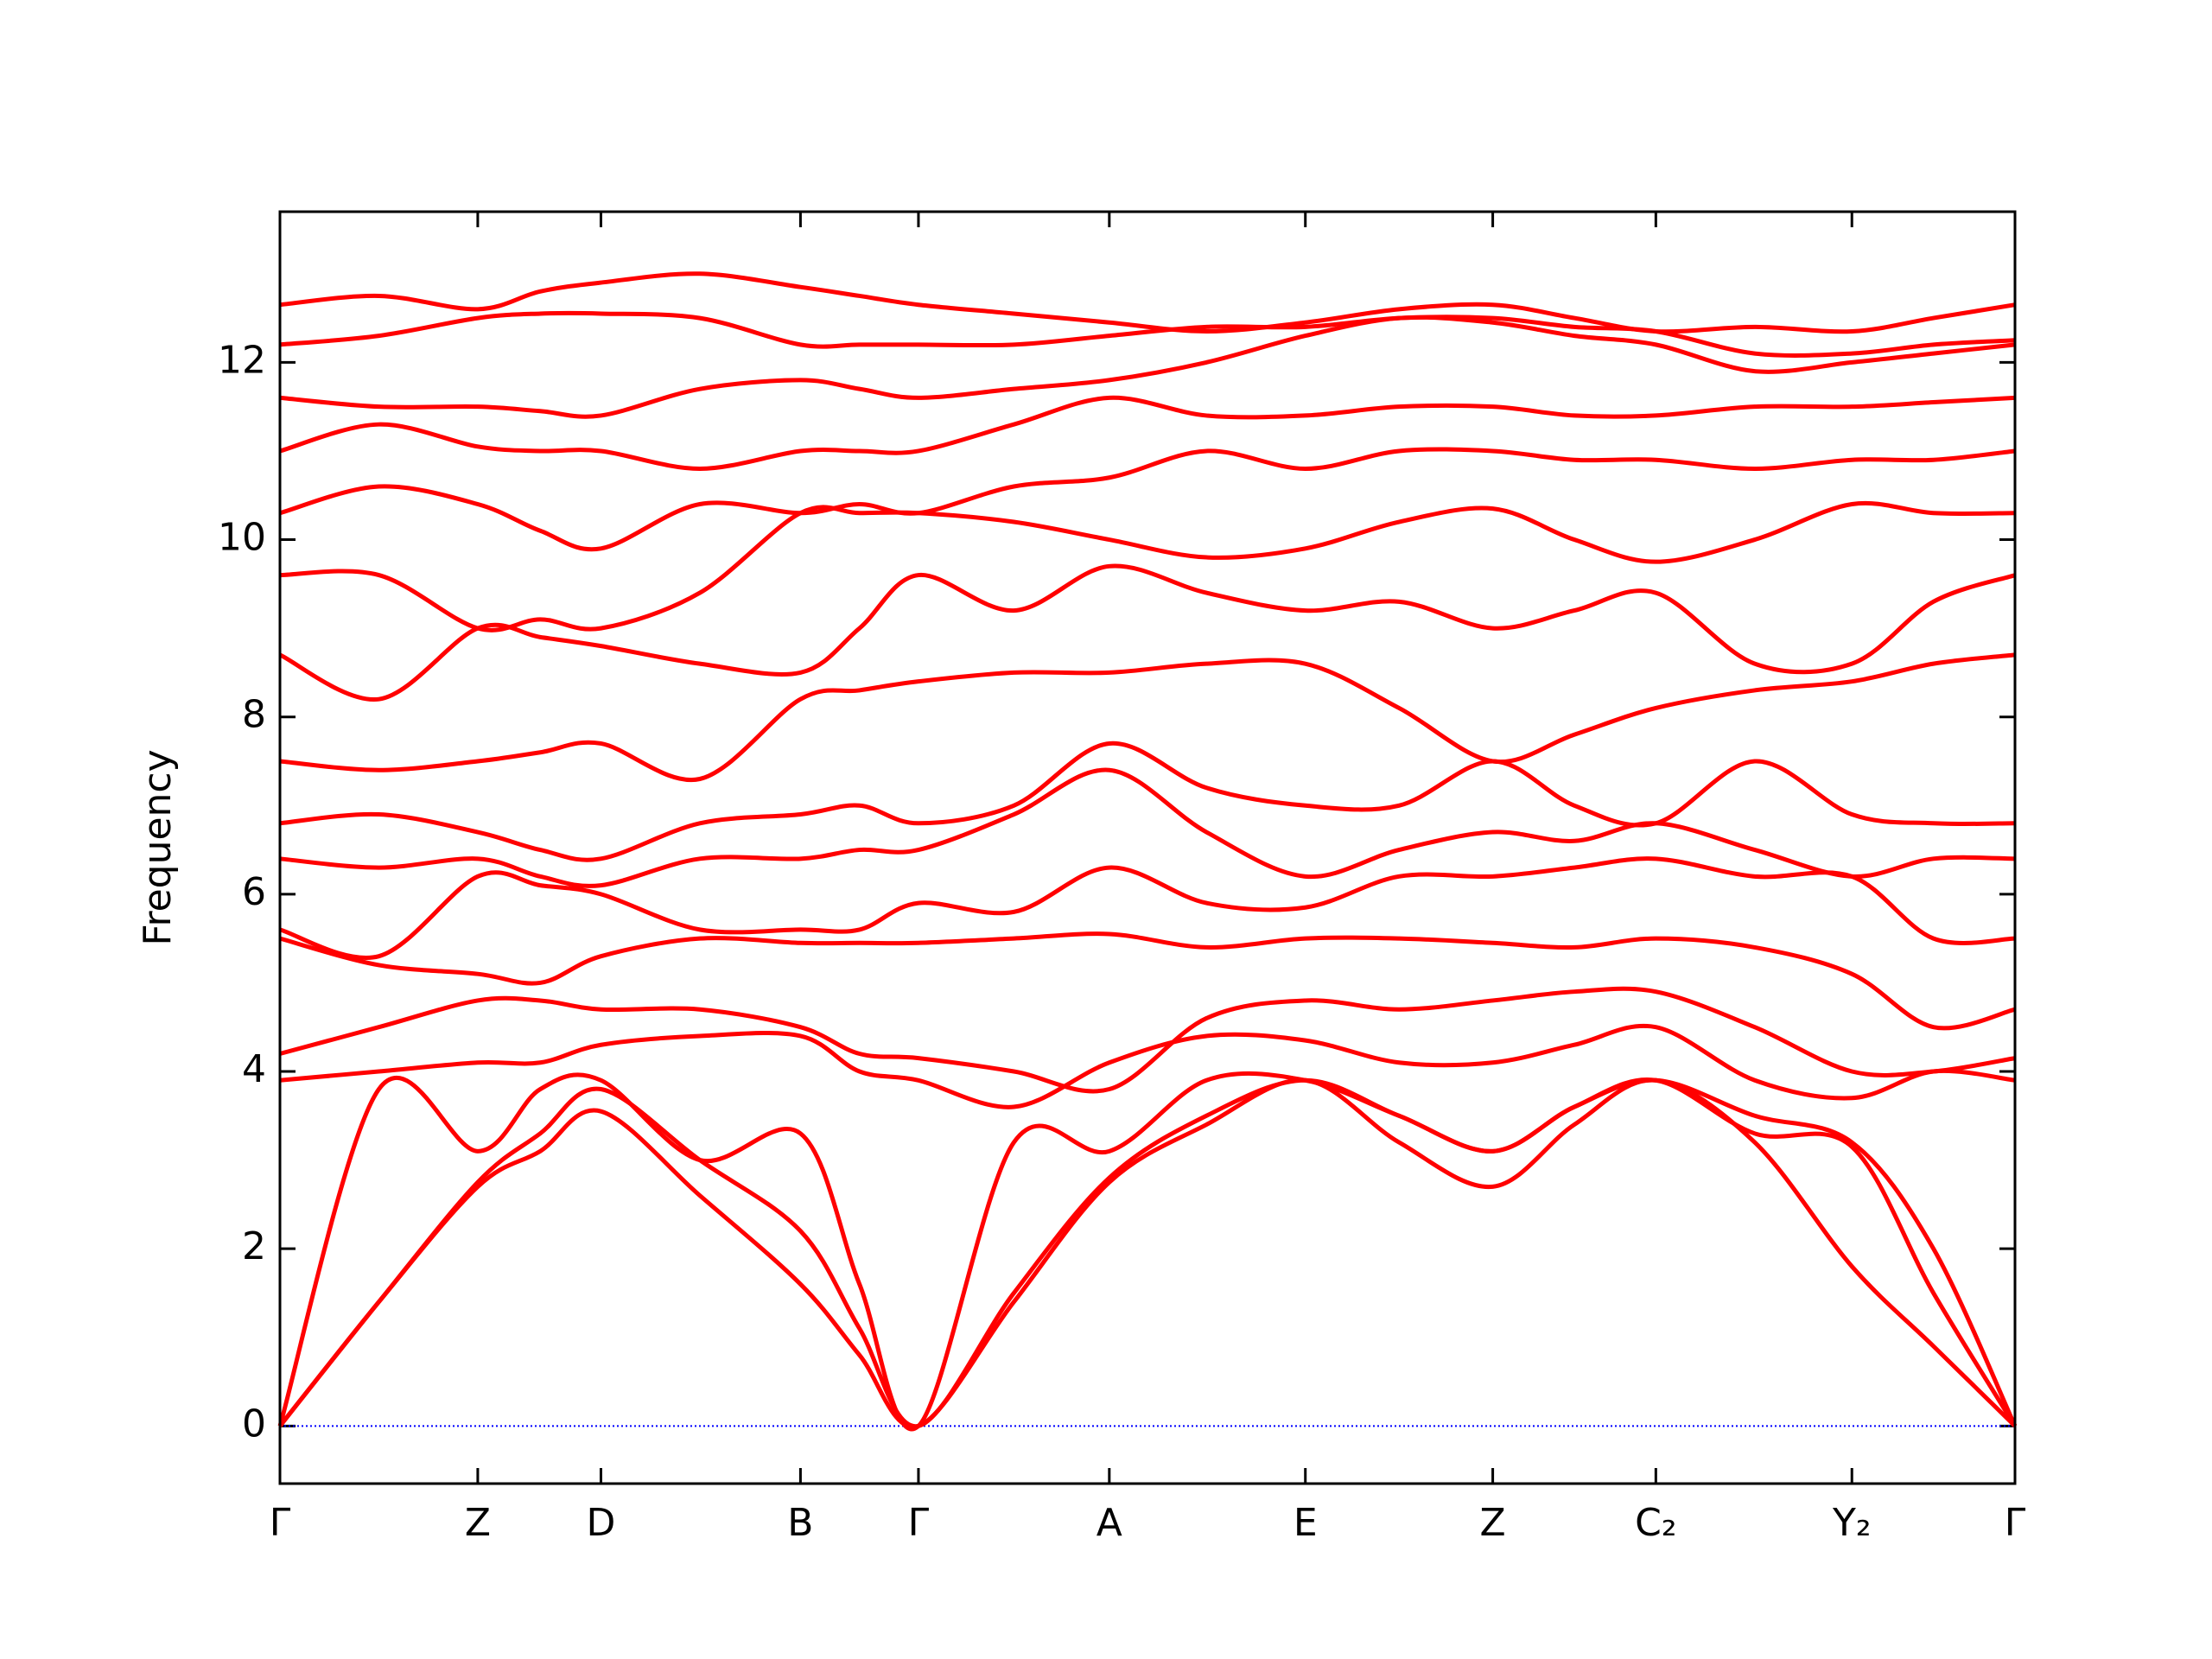 This screenshot has height=1659, width=2212. I want to click on x-tick-label: Y₂, so click(1852, 1523).